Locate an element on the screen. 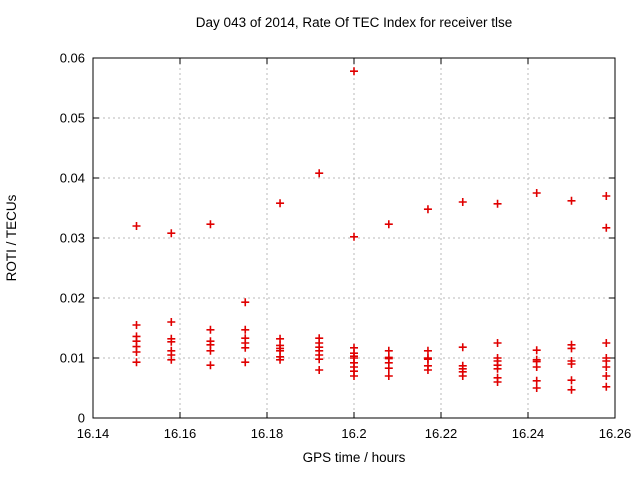 The image size is (640, 480). y-tick-label: 0.03 is located at coordinates (72, 238).